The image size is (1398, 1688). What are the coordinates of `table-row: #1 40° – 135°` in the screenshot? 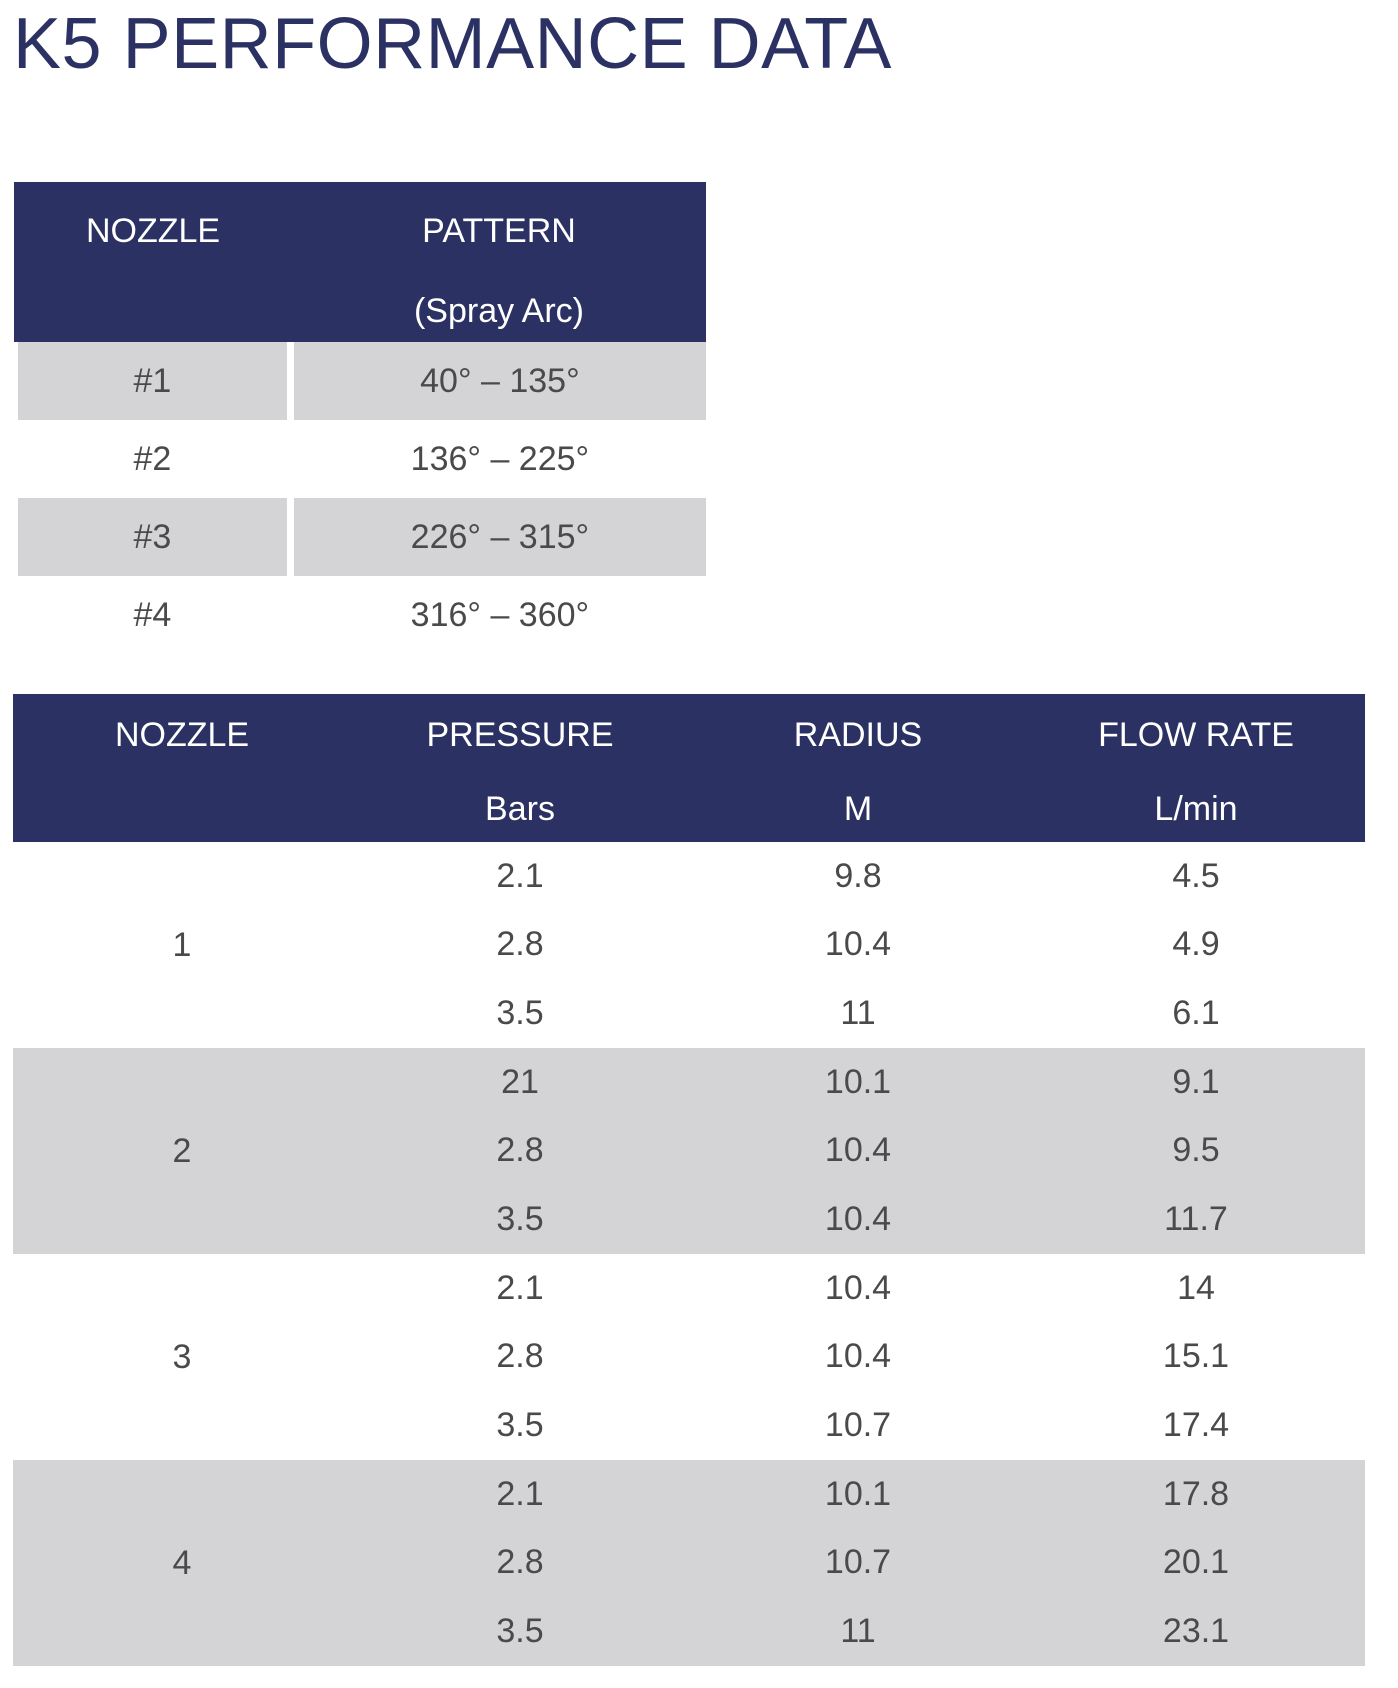 It's located at (360, 381).